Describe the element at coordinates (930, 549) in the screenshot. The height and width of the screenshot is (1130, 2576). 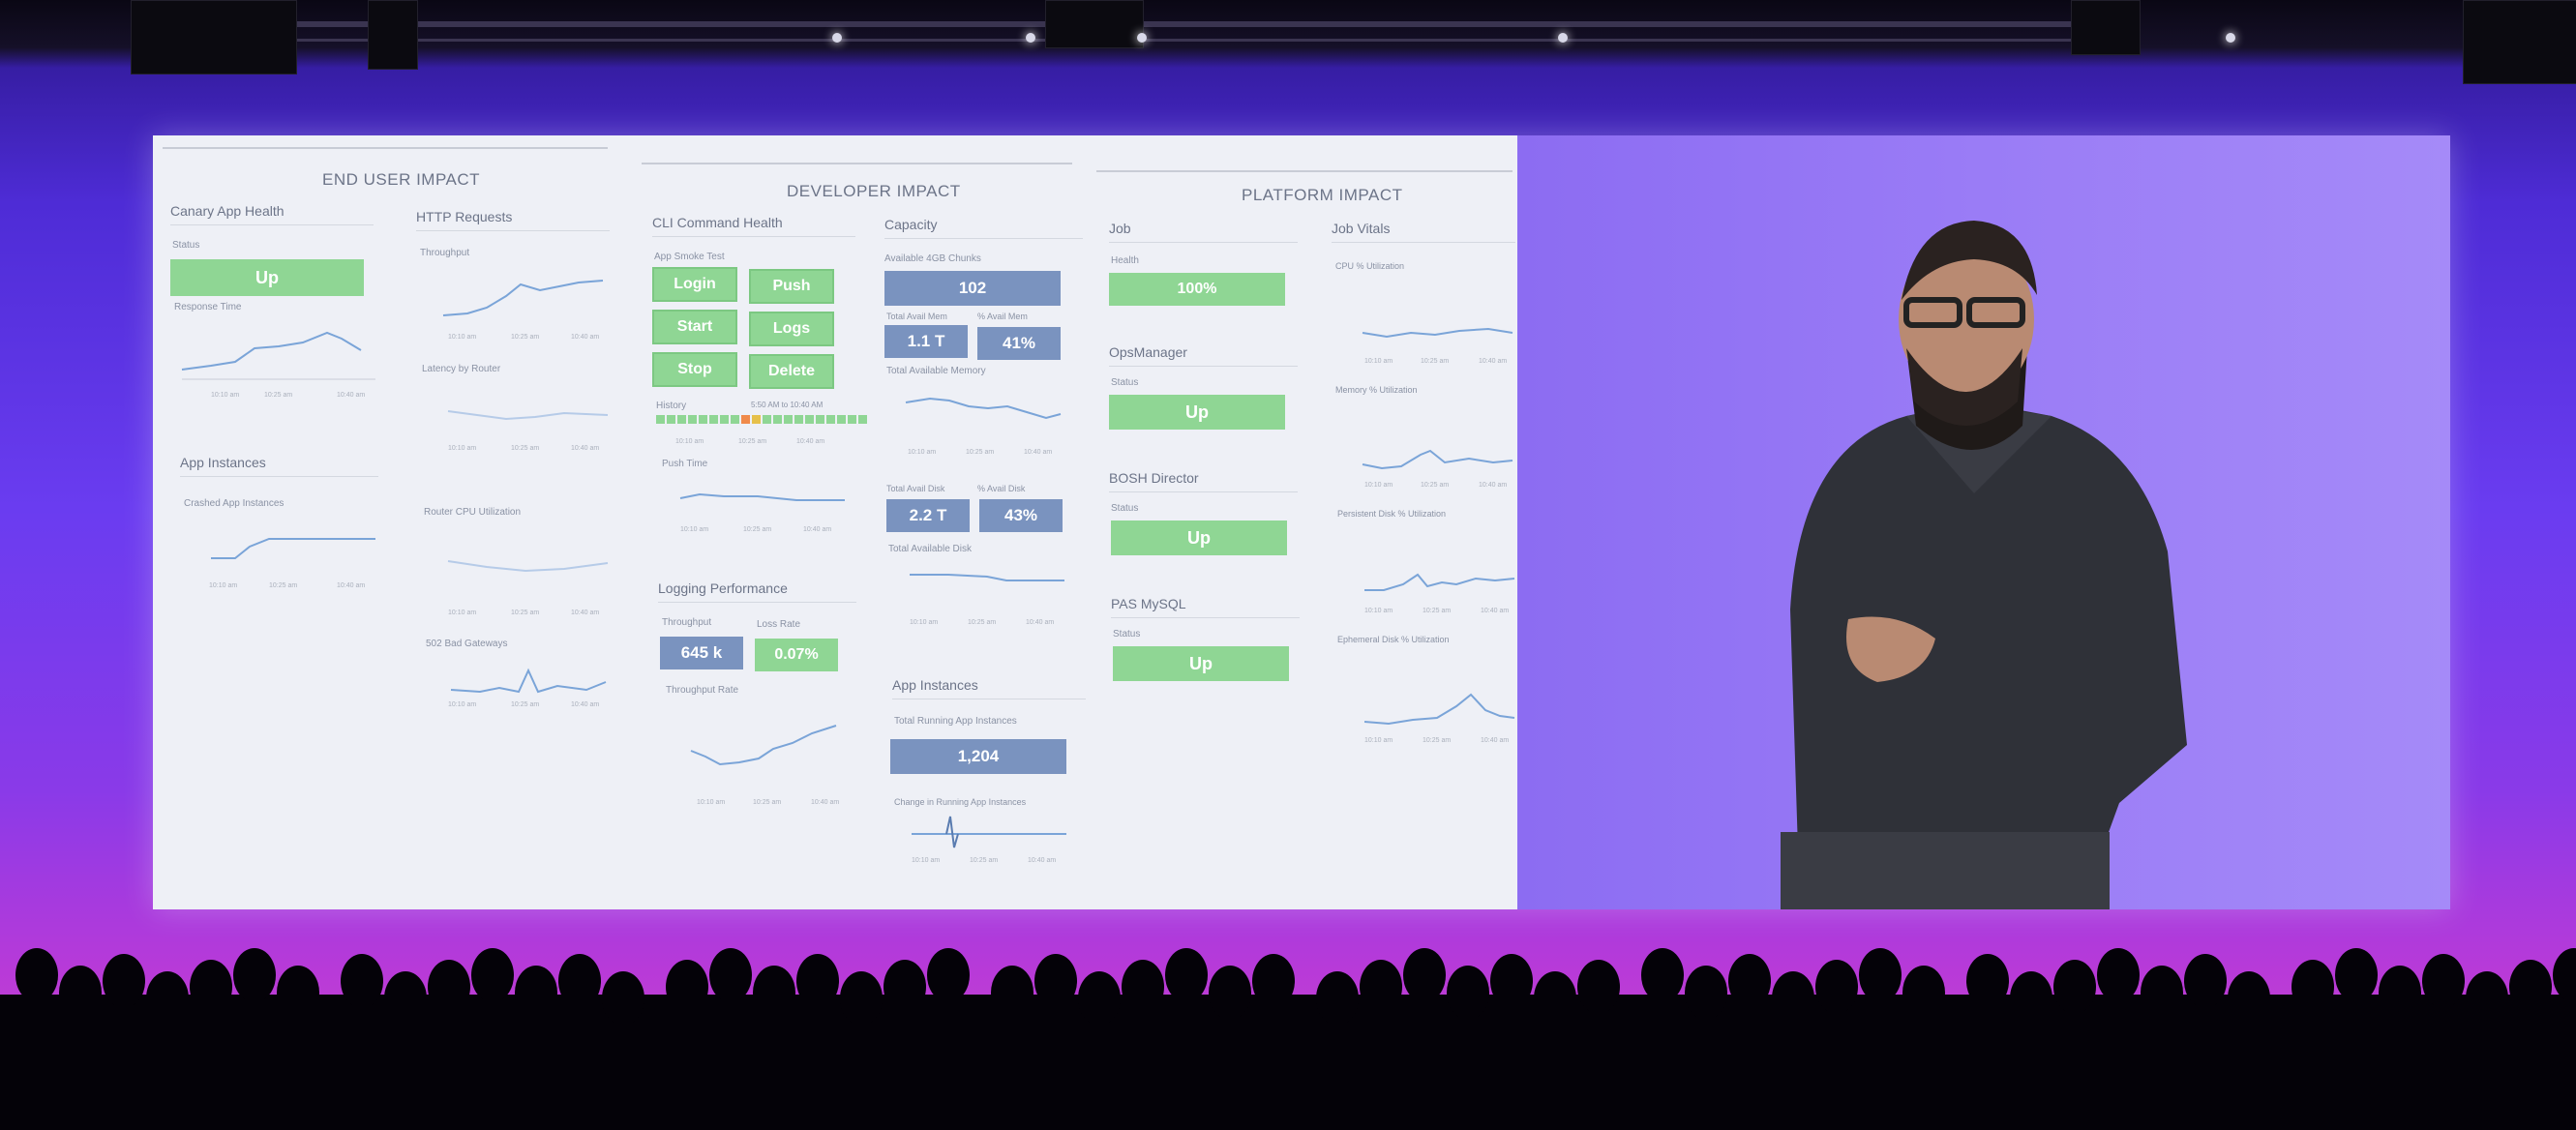
I see `disk-chart-label: Total Available Disk` at that location.